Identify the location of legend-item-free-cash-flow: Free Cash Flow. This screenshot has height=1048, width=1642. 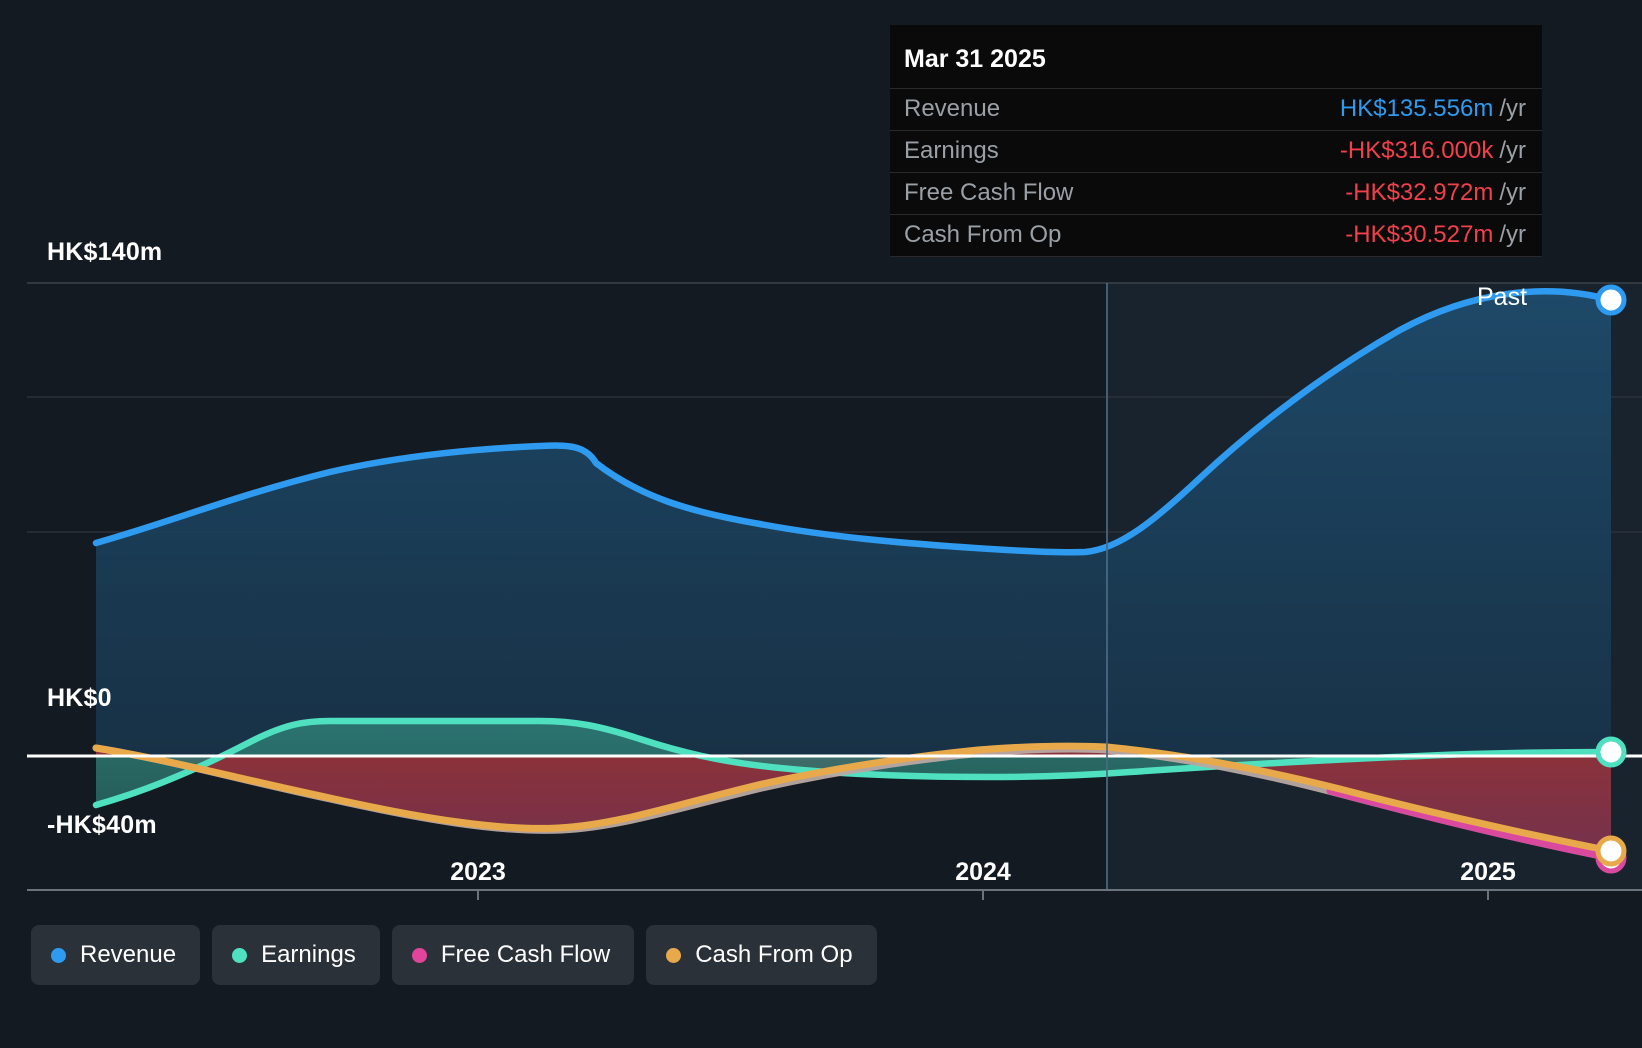
(513, 955).